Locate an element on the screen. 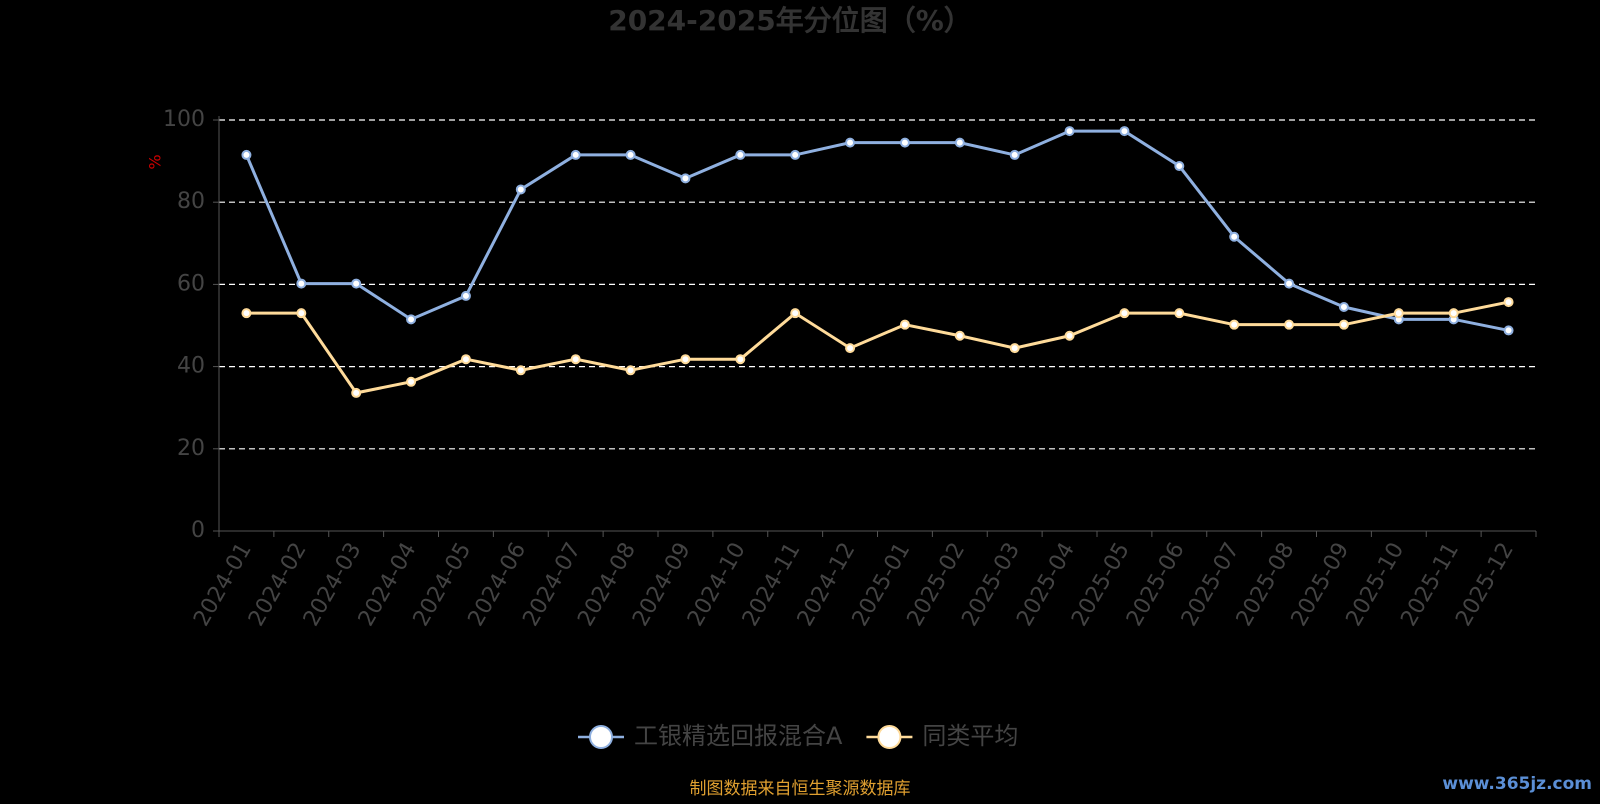  footer: 制图数据来自恒生聚源数据库 is located at coordinates (800, 789).